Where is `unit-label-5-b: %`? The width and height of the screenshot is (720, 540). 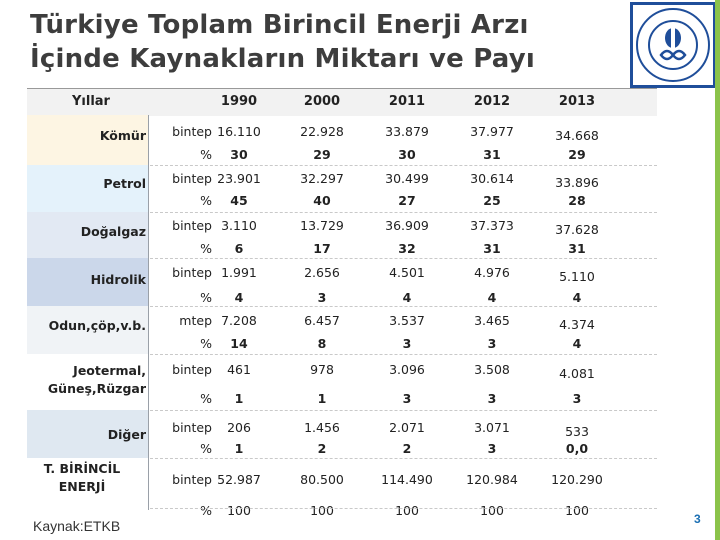 unit-label-5-b: % is located at coordinates (206, 398).